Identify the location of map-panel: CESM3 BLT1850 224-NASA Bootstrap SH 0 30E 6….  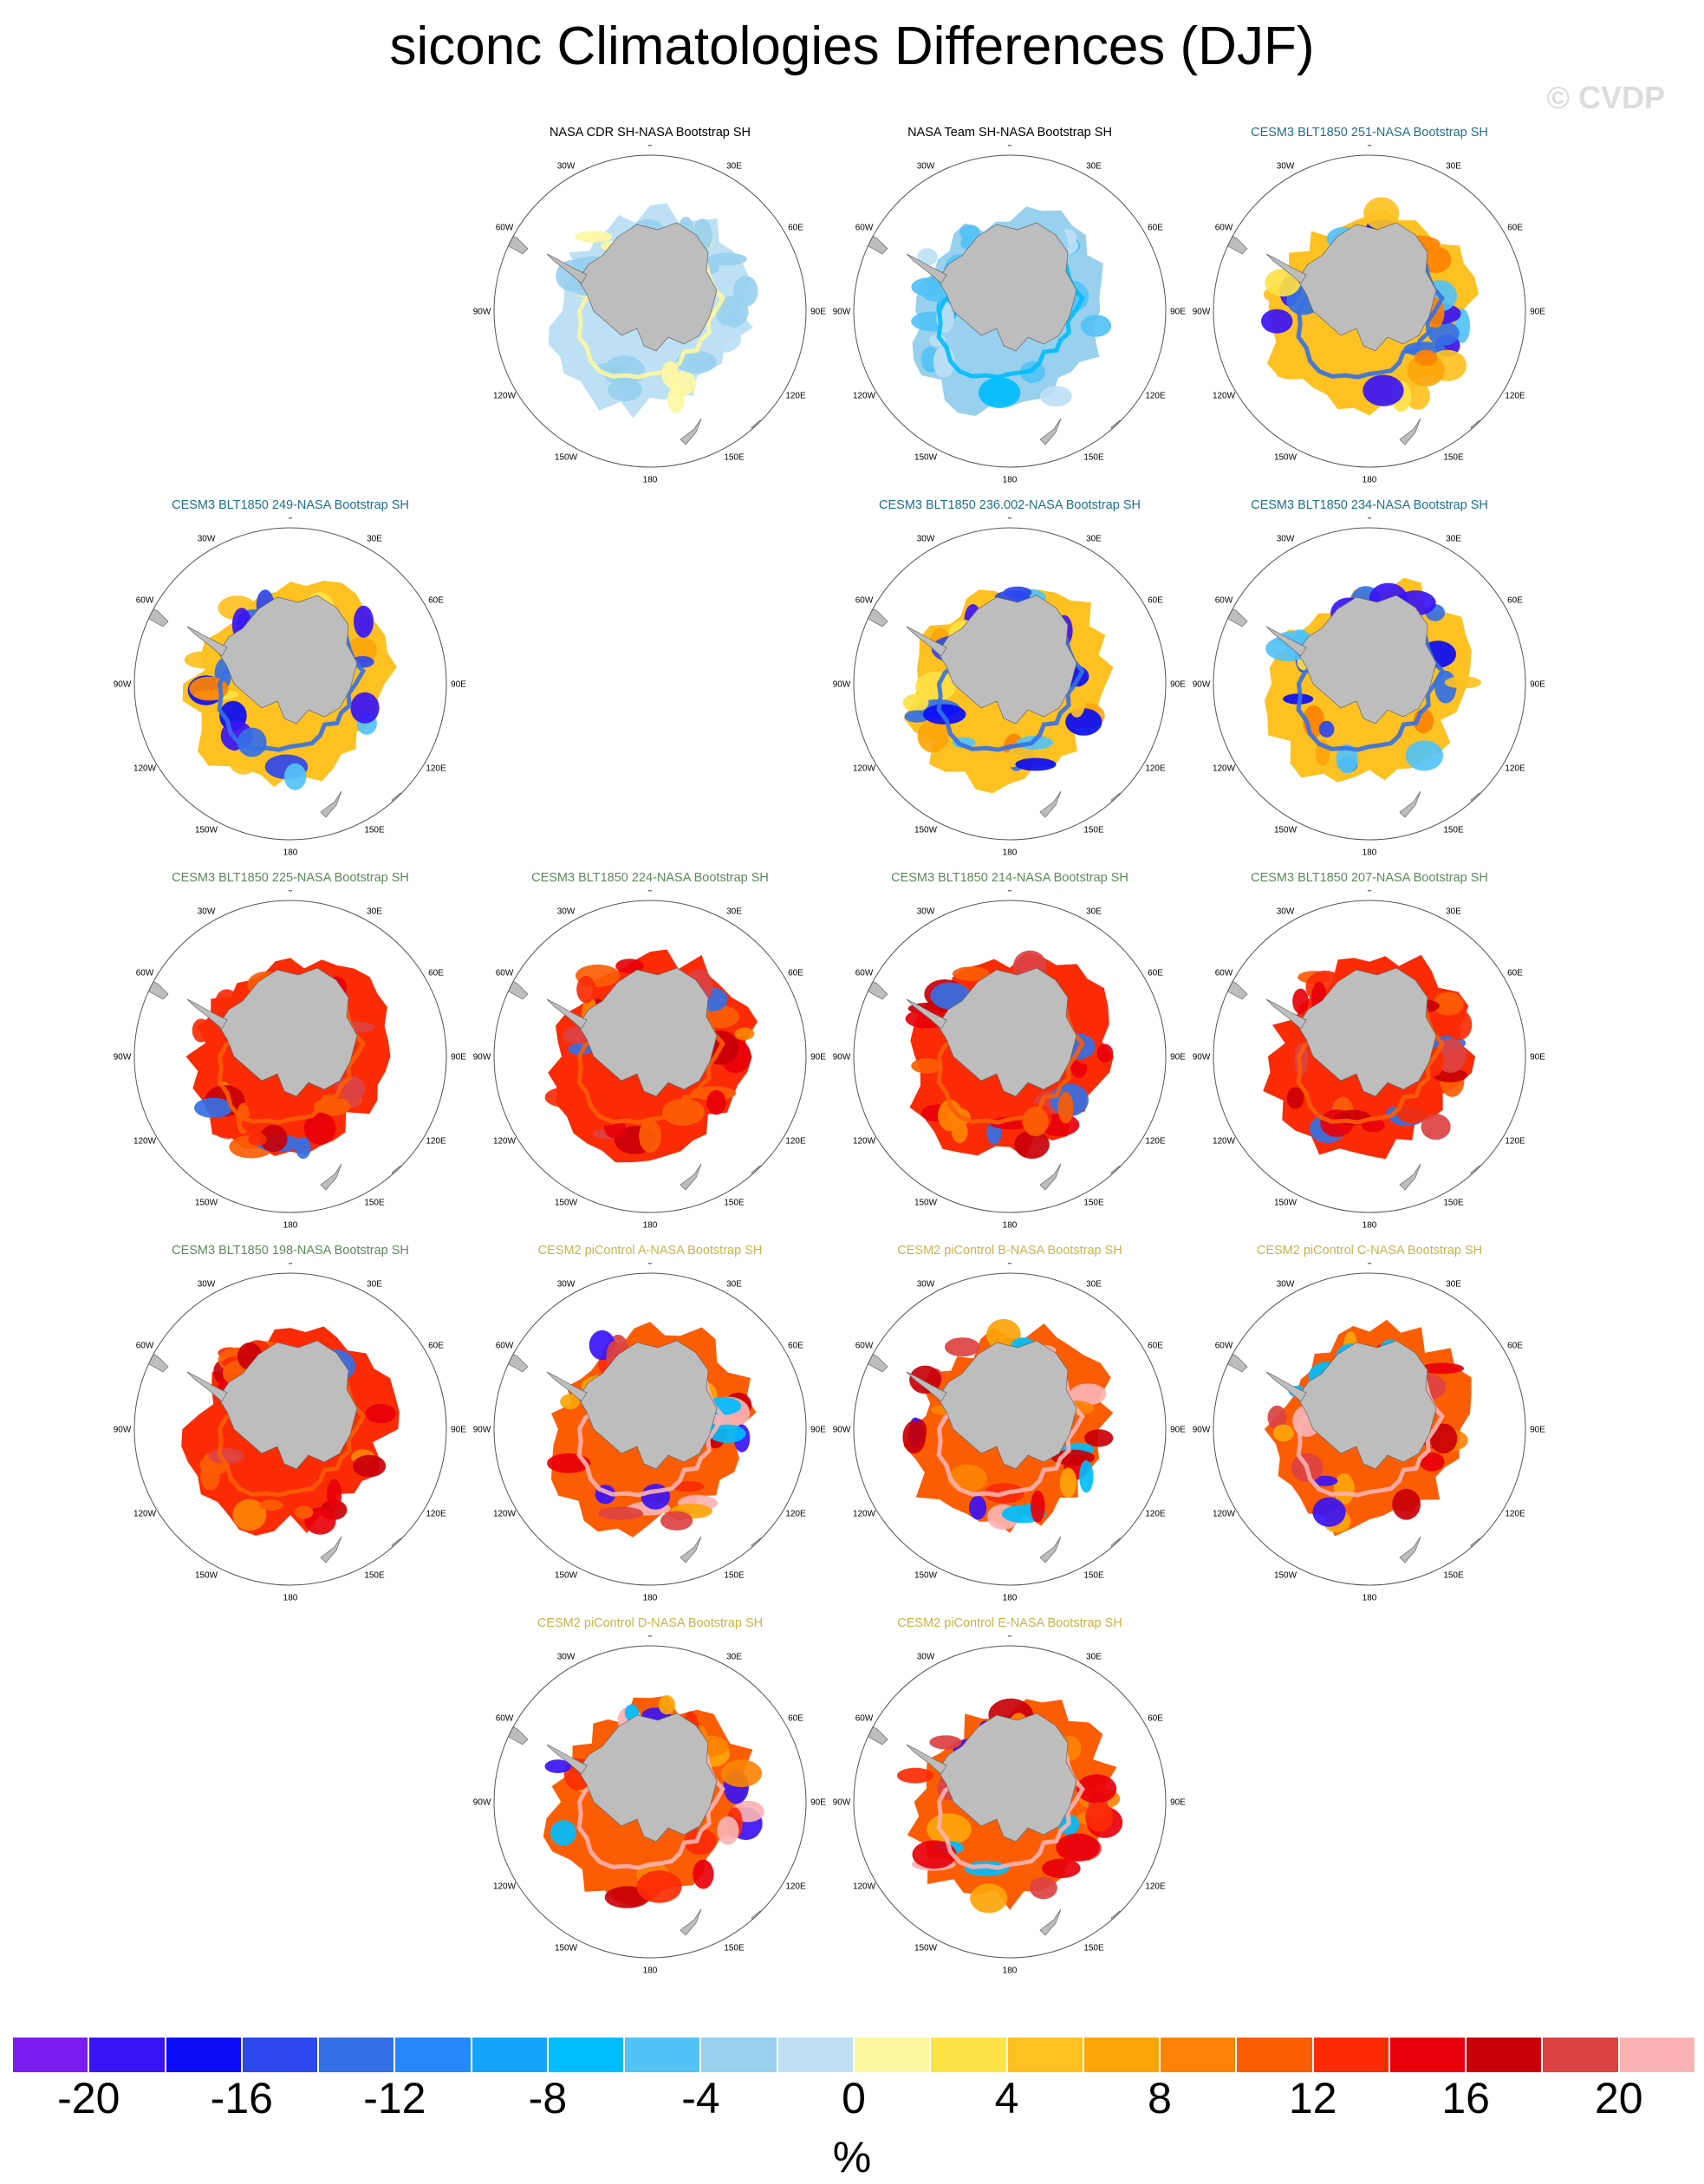
(650, 1053).